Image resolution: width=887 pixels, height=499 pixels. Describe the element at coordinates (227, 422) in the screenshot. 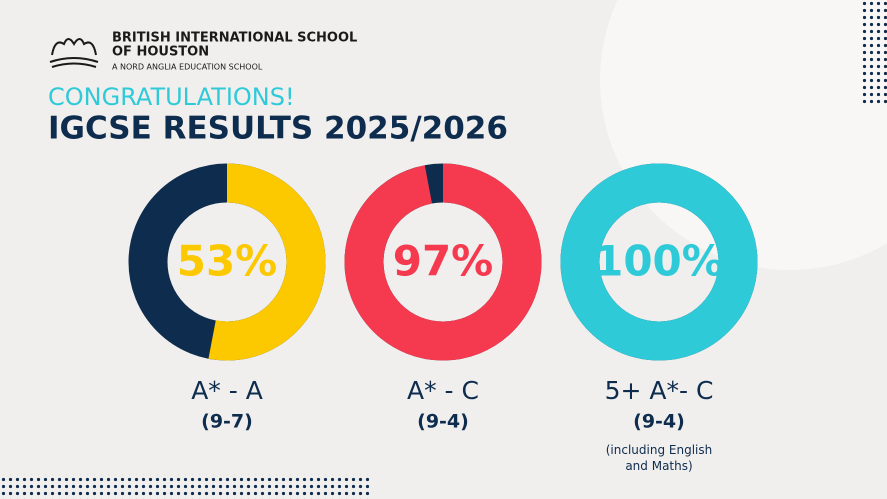

I see `donut-subtitle: (9-7)` at that location.